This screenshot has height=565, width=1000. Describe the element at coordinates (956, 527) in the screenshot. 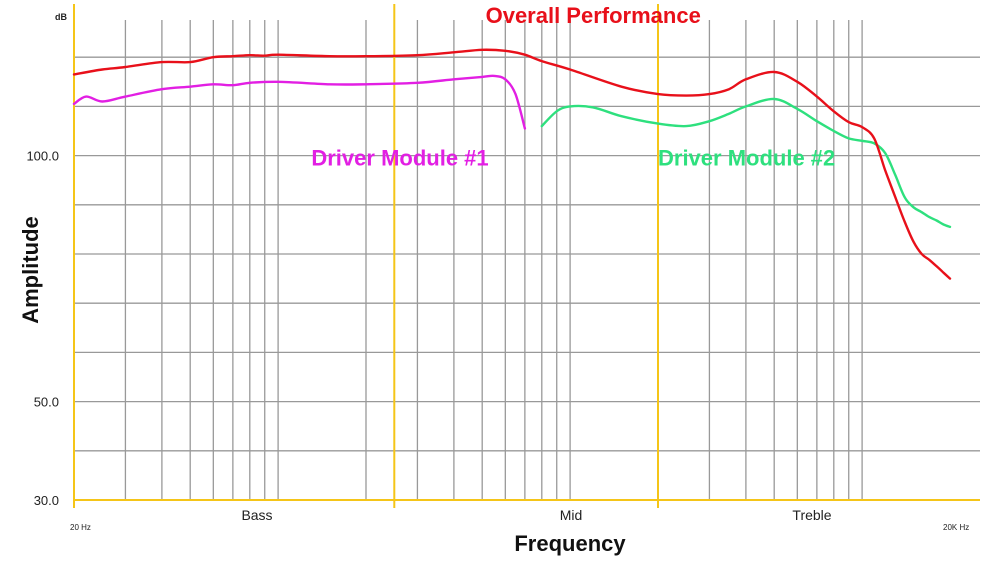

I see `x-end-label: 20K Hz` at that location.